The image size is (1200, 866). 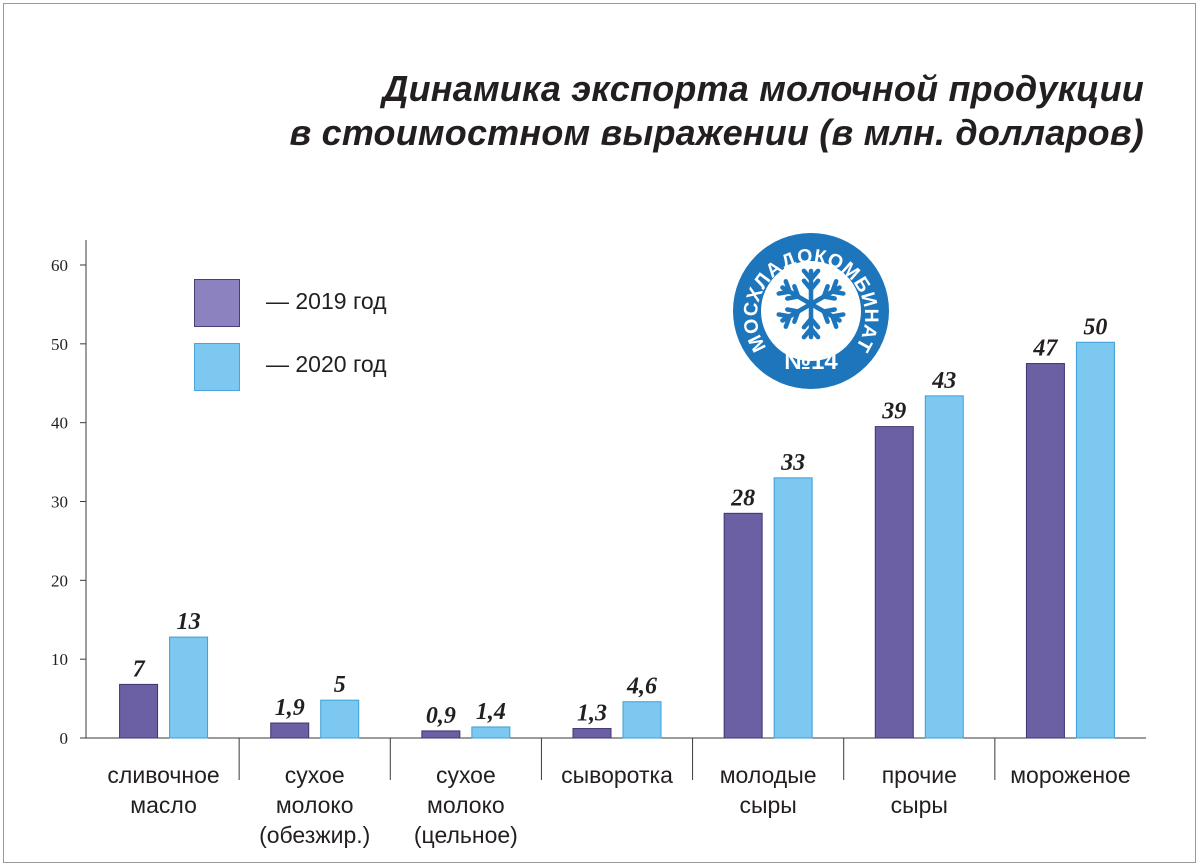 I want to click on data-label-2020: 43, so click(x=943, y=381).